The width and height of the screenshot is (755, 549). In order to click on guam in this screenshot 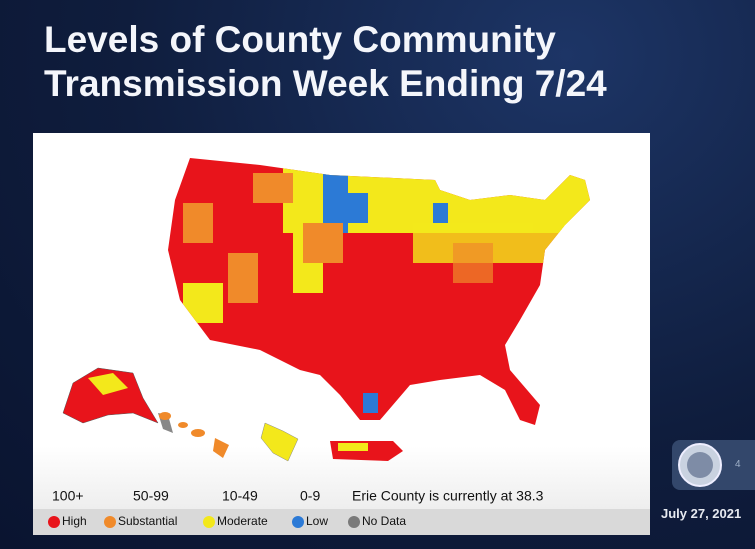, I will do `click(279, 442)`.